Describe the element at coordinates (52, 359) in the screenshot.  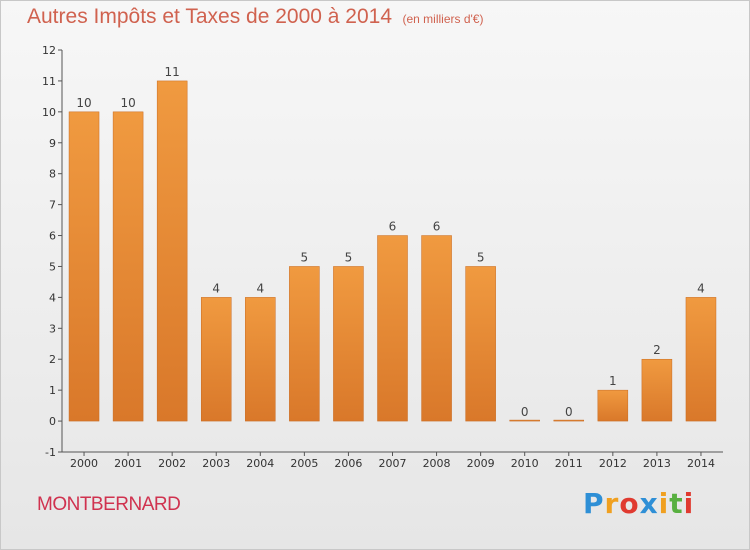
I see `y-tick-label: 2` at that location.